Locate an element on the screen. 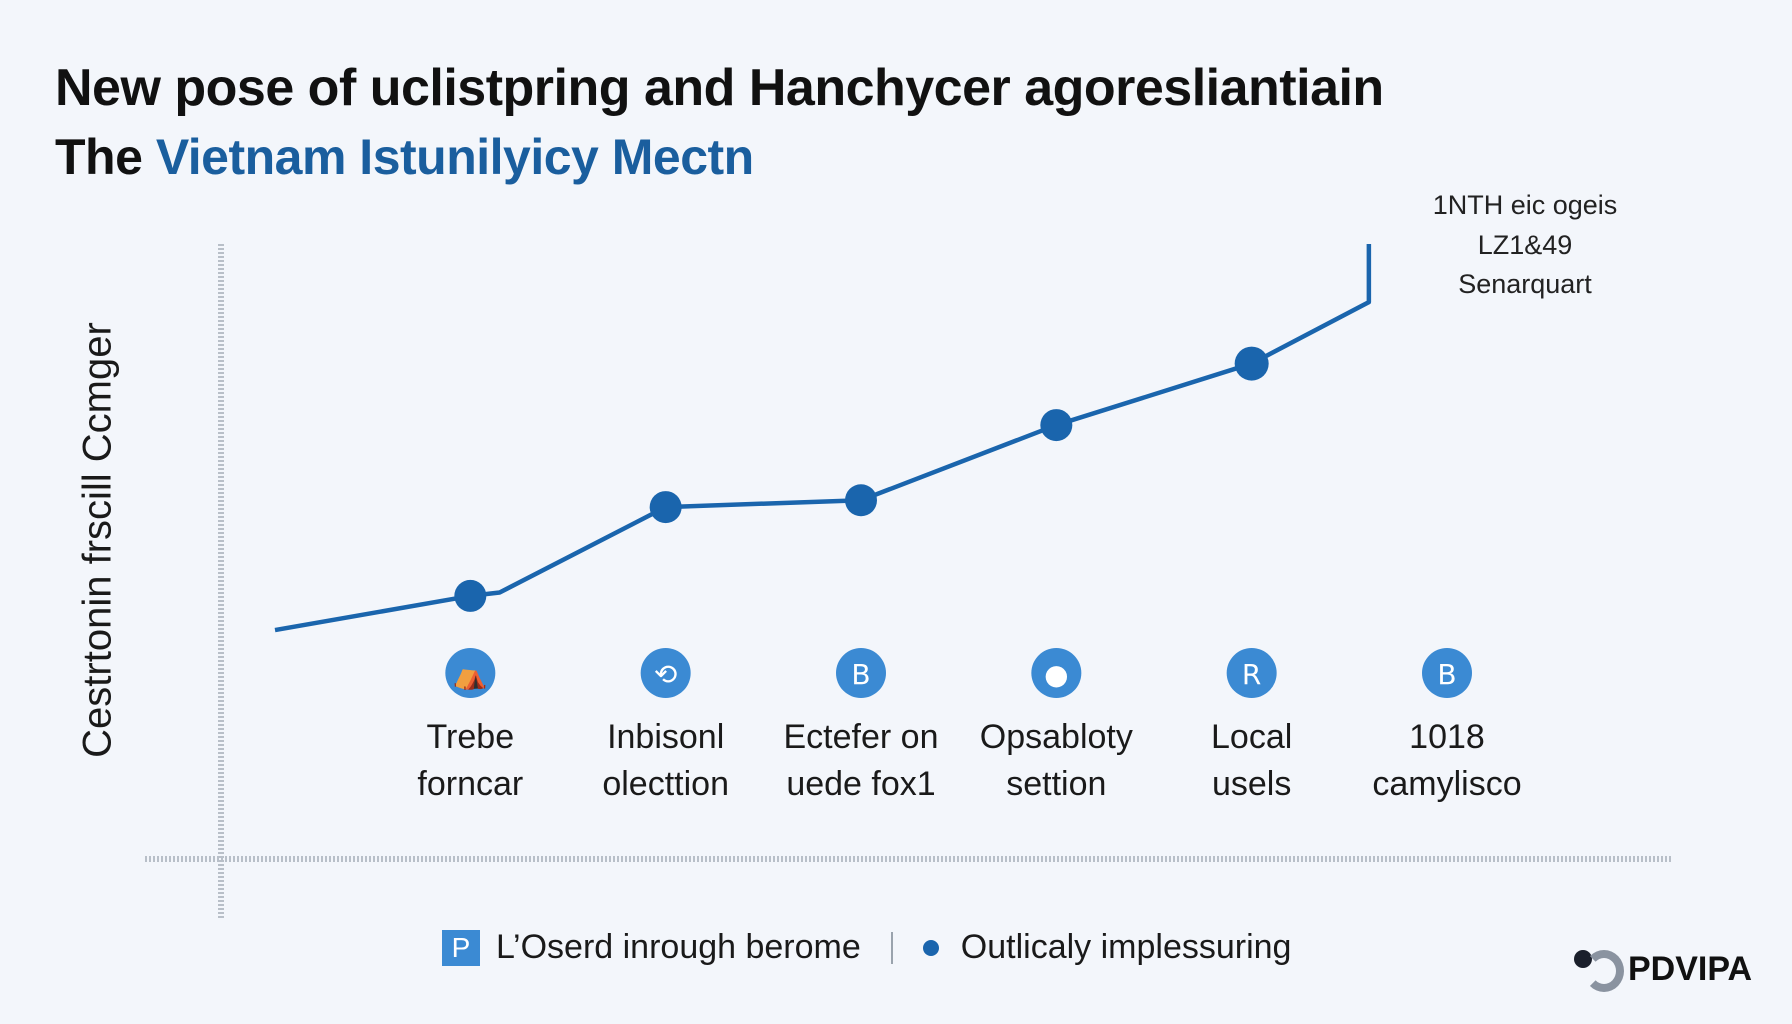  subtitle-rest: Vietnam Istunilyicy Mectn is located at coordinates (454, 157).